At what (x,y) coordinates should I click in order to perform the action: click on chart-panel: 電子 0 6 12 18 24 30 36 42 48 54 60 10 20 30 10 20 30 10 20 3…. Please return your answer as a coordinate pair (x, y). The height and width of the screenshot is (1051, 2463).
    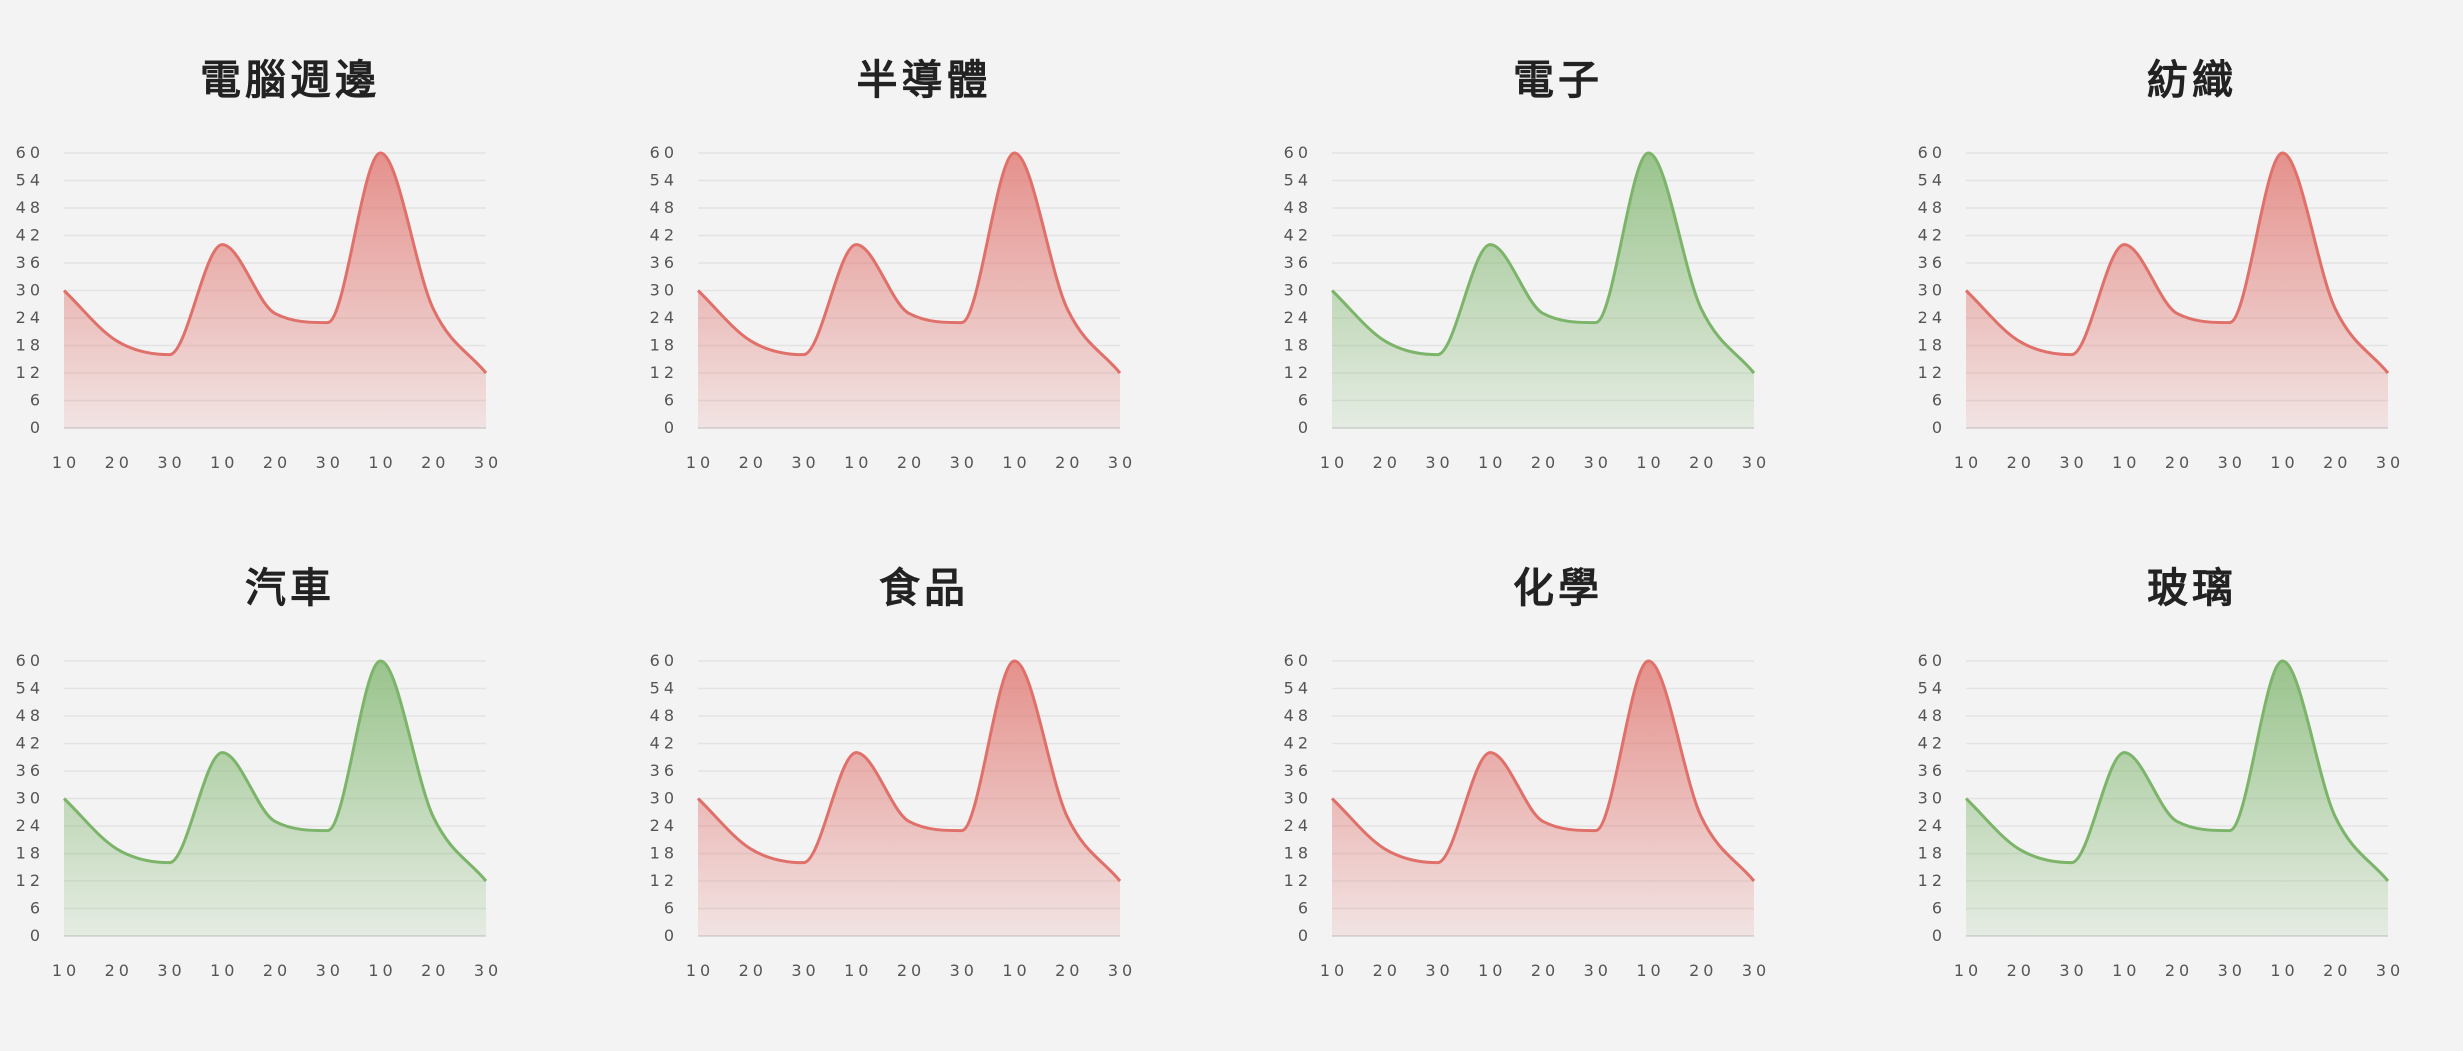
    Looking at the image, I should click on (1548, 245).